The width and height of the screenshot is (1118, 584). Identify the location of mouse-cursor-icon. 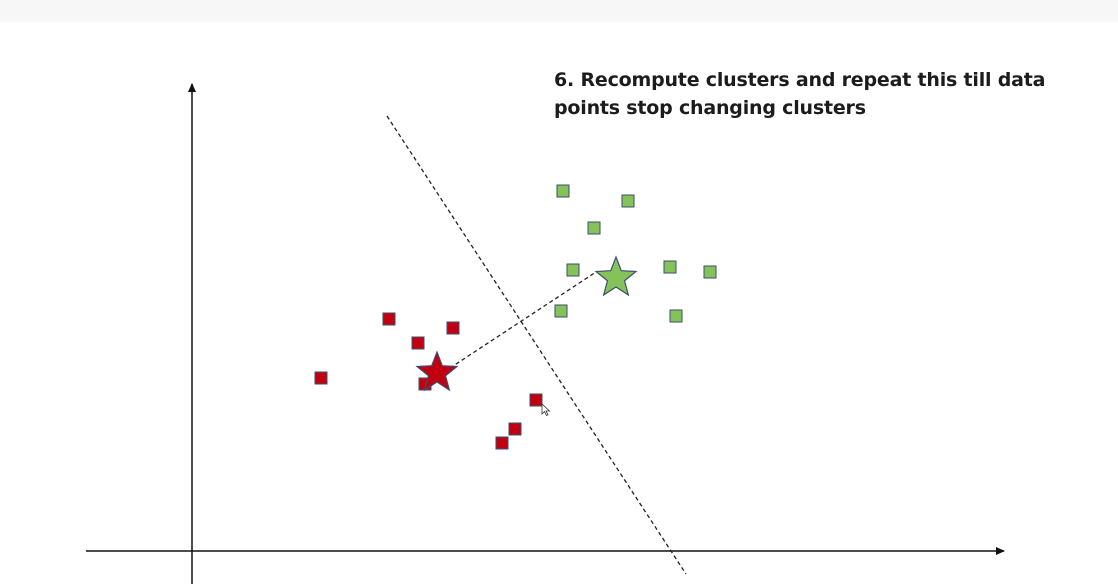
(546, 410).